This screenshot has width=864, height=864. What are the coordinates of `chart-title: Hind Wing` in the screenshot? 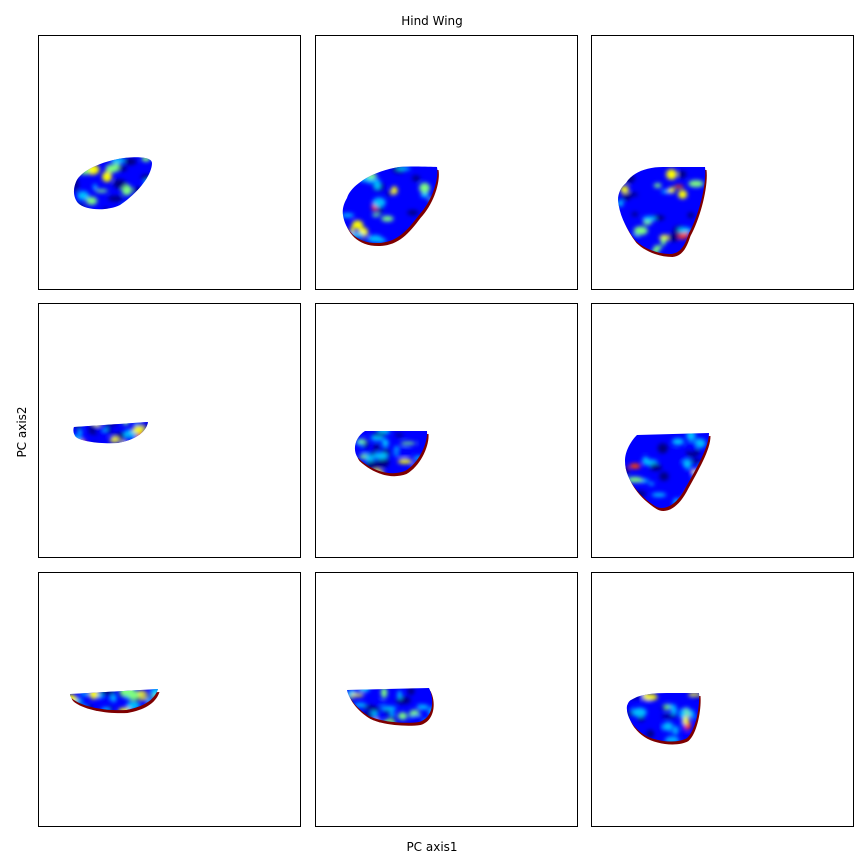 It's located at (432, 21).